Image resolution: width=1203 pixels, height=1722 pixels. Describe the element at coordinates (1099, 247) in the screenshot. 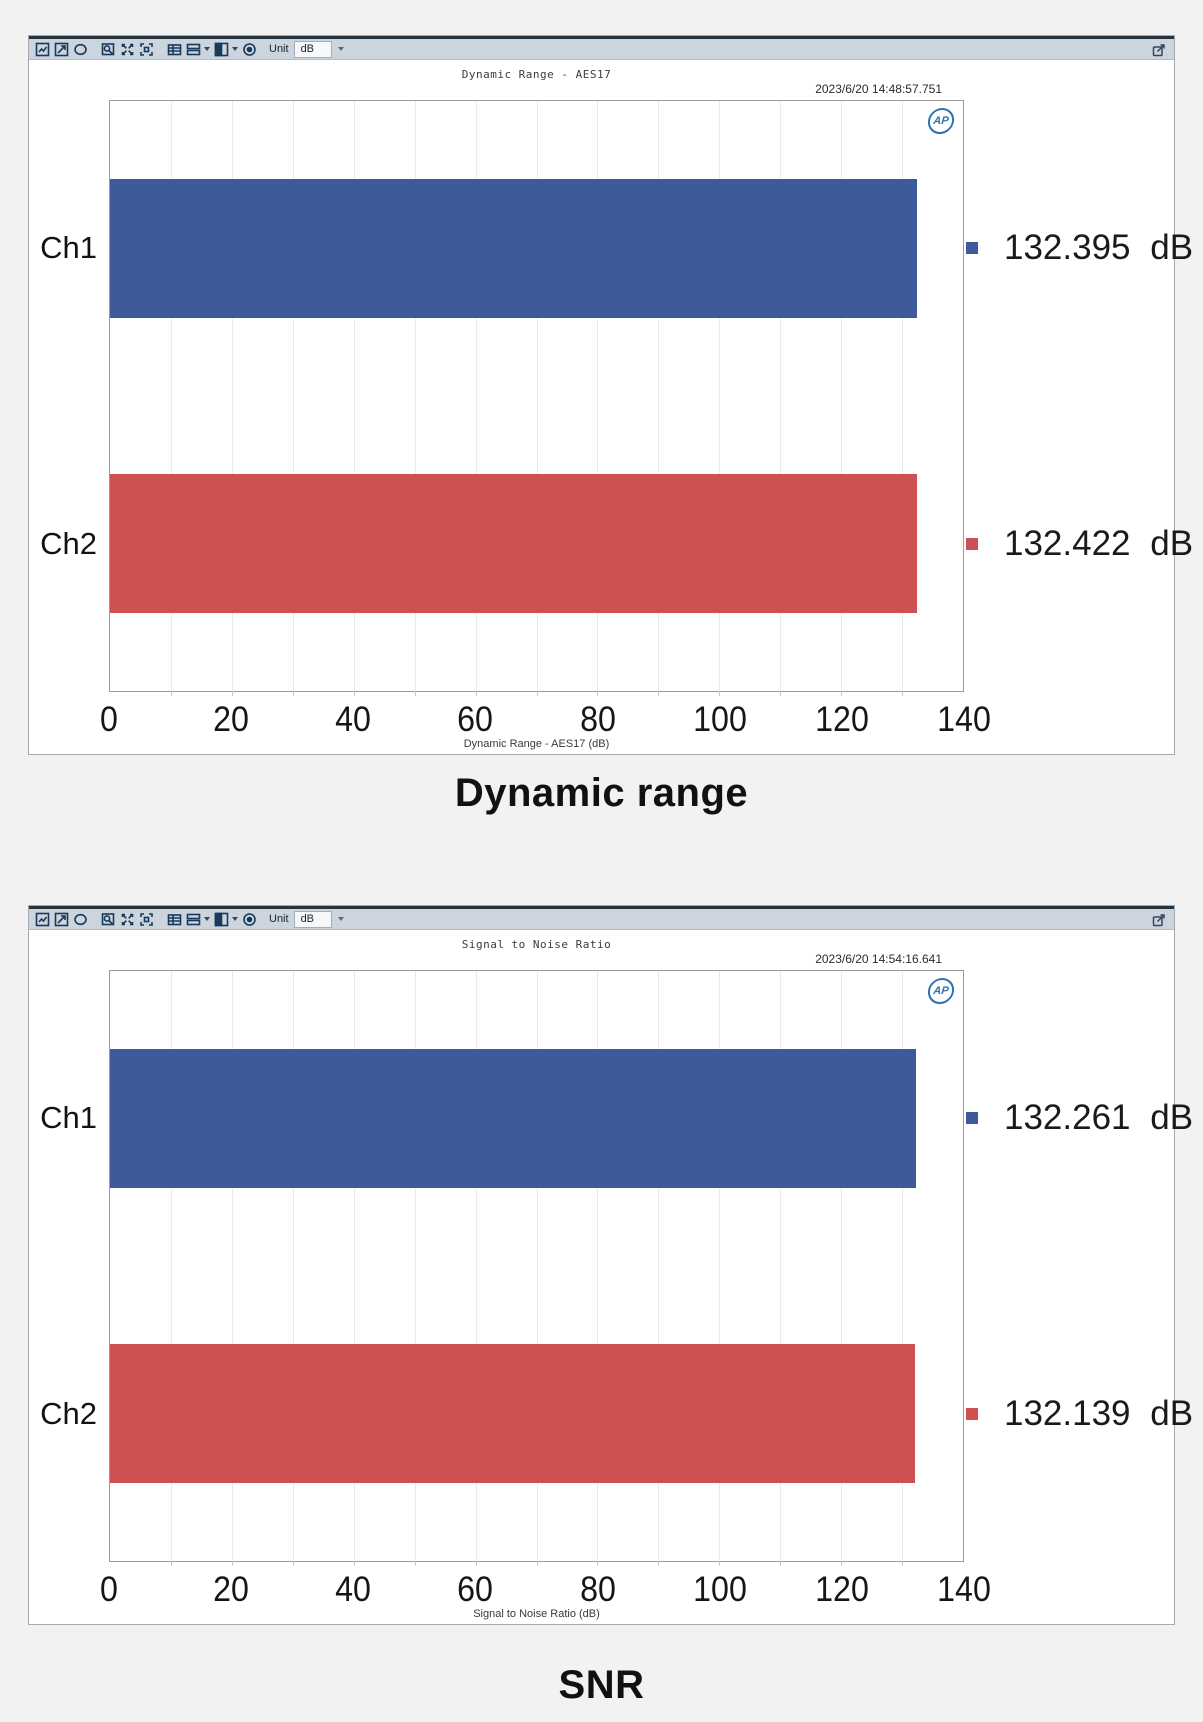

I see `ch1-value: 132.395 dB` at that location.